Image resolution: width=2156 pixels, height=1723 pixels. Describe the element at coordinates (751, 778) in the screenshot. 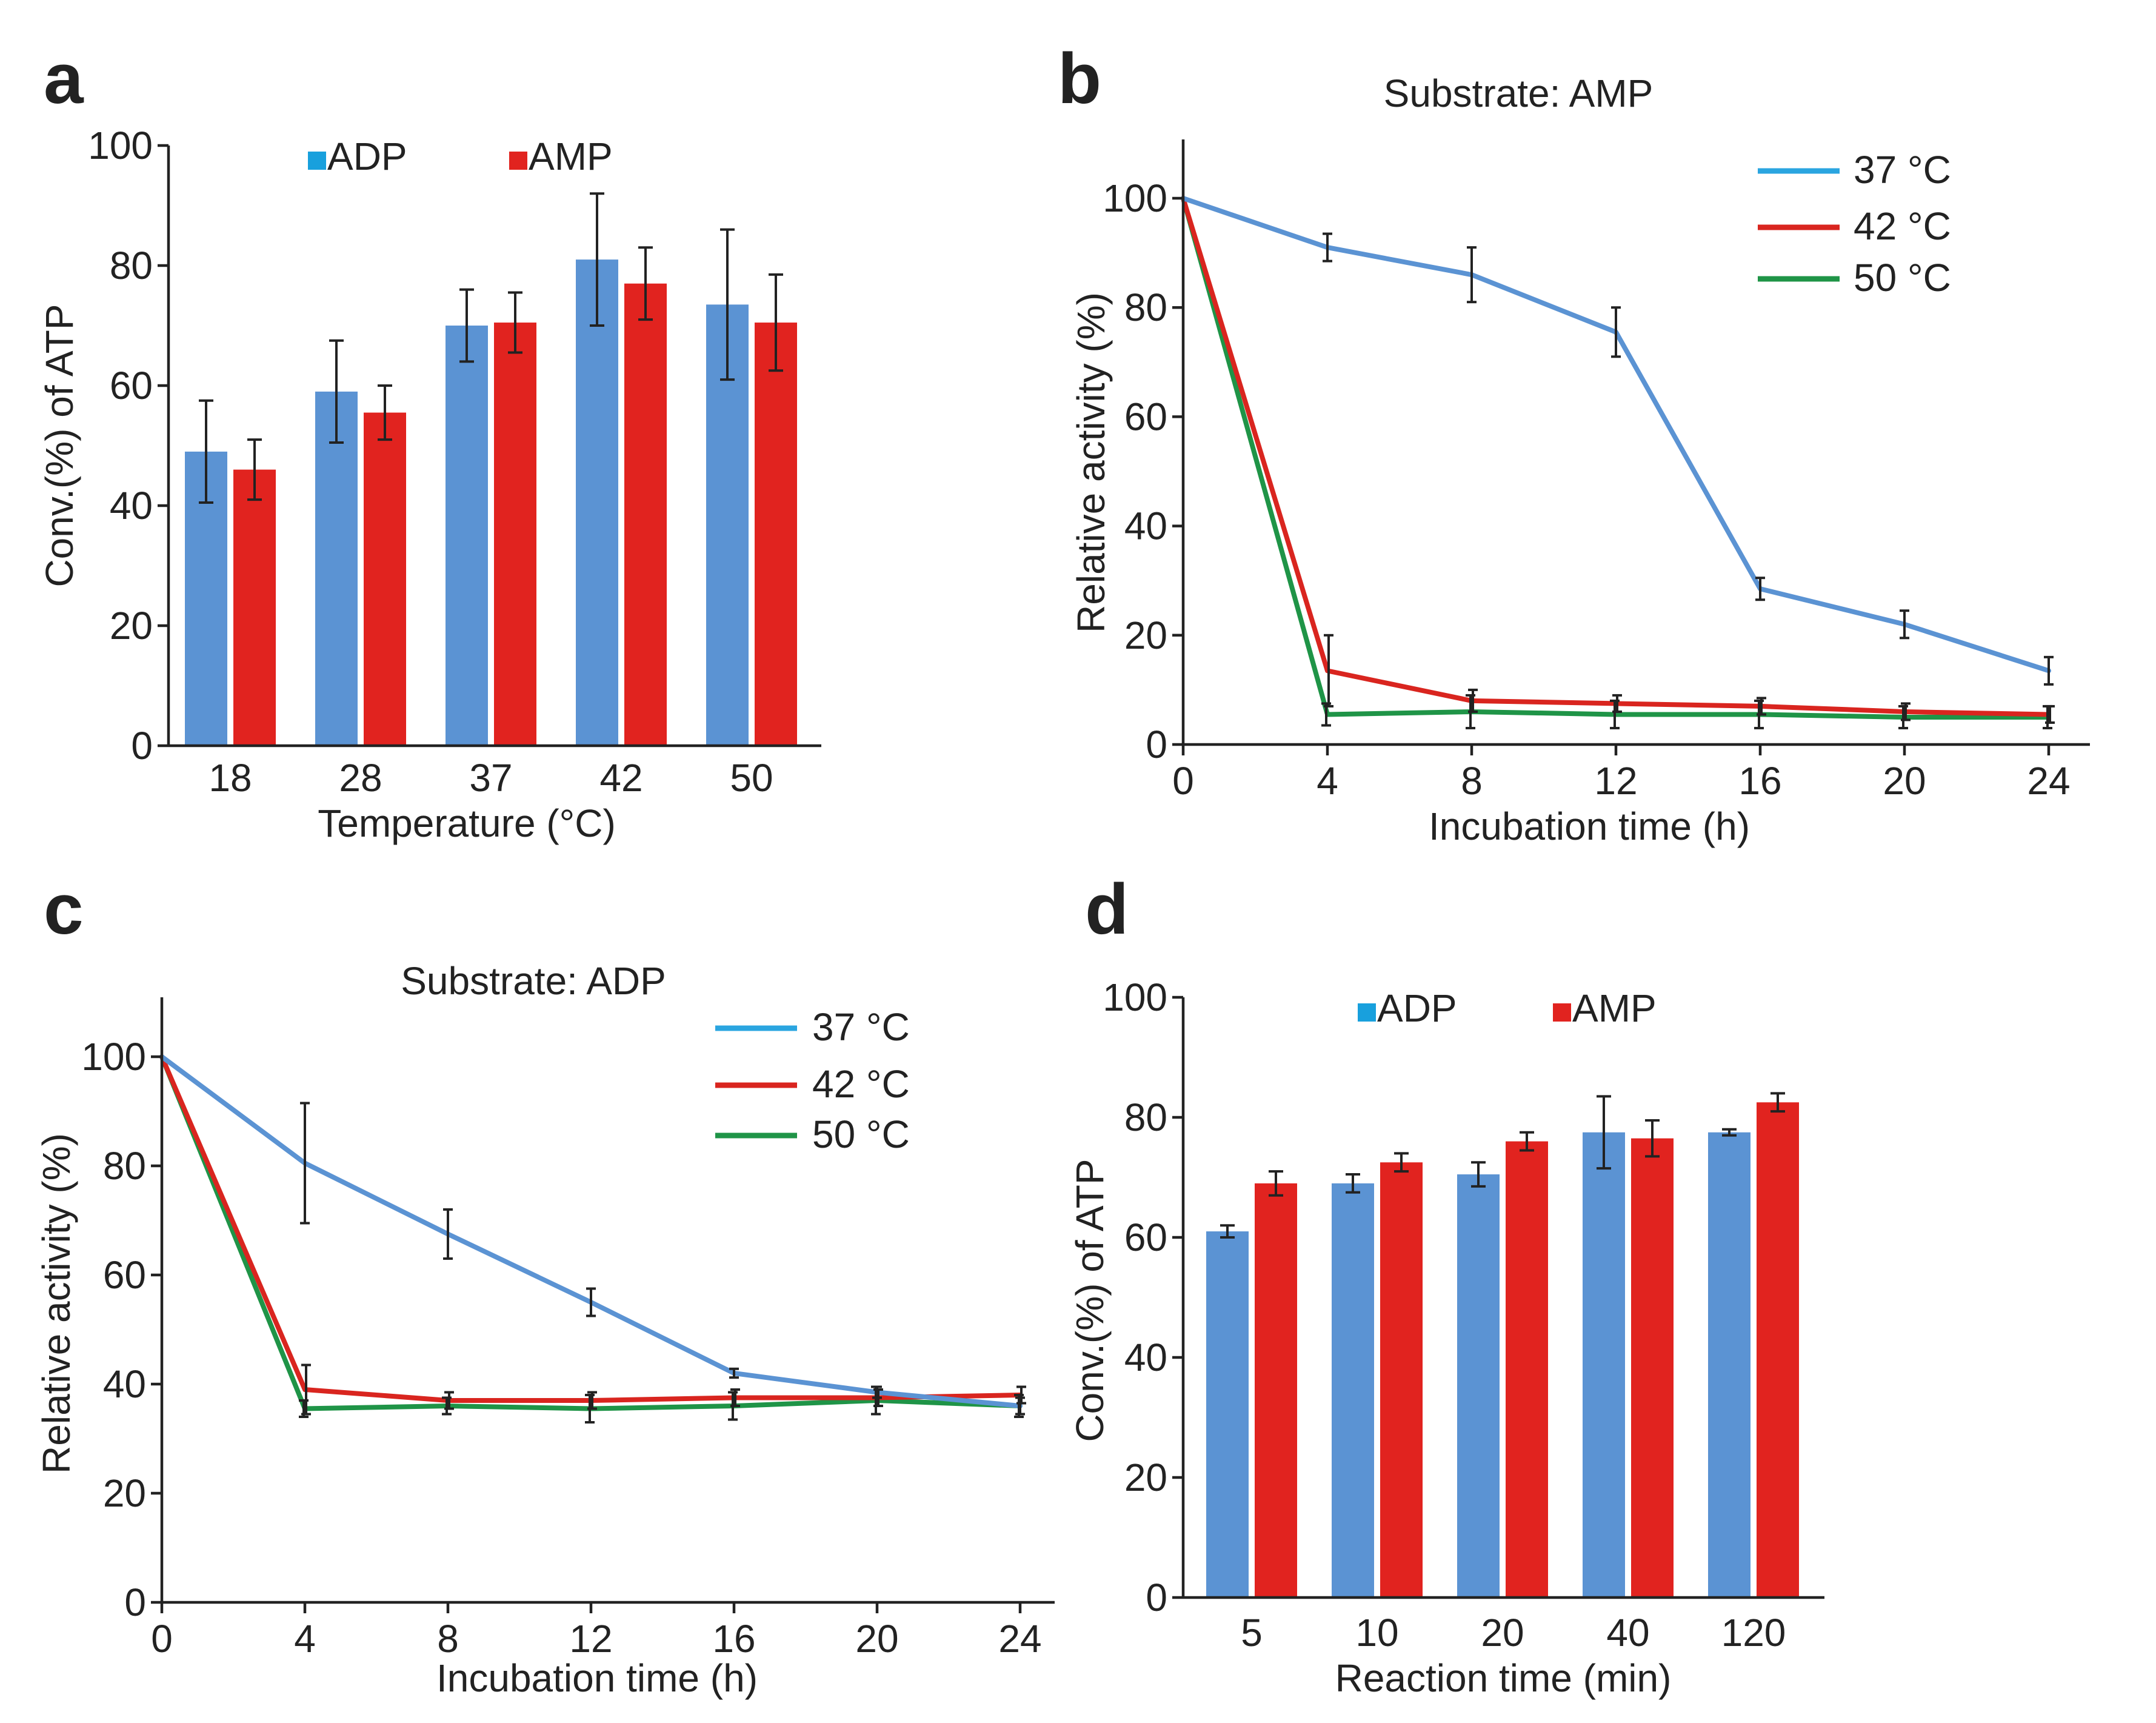

I see `x-tick-label: 50` at that location.